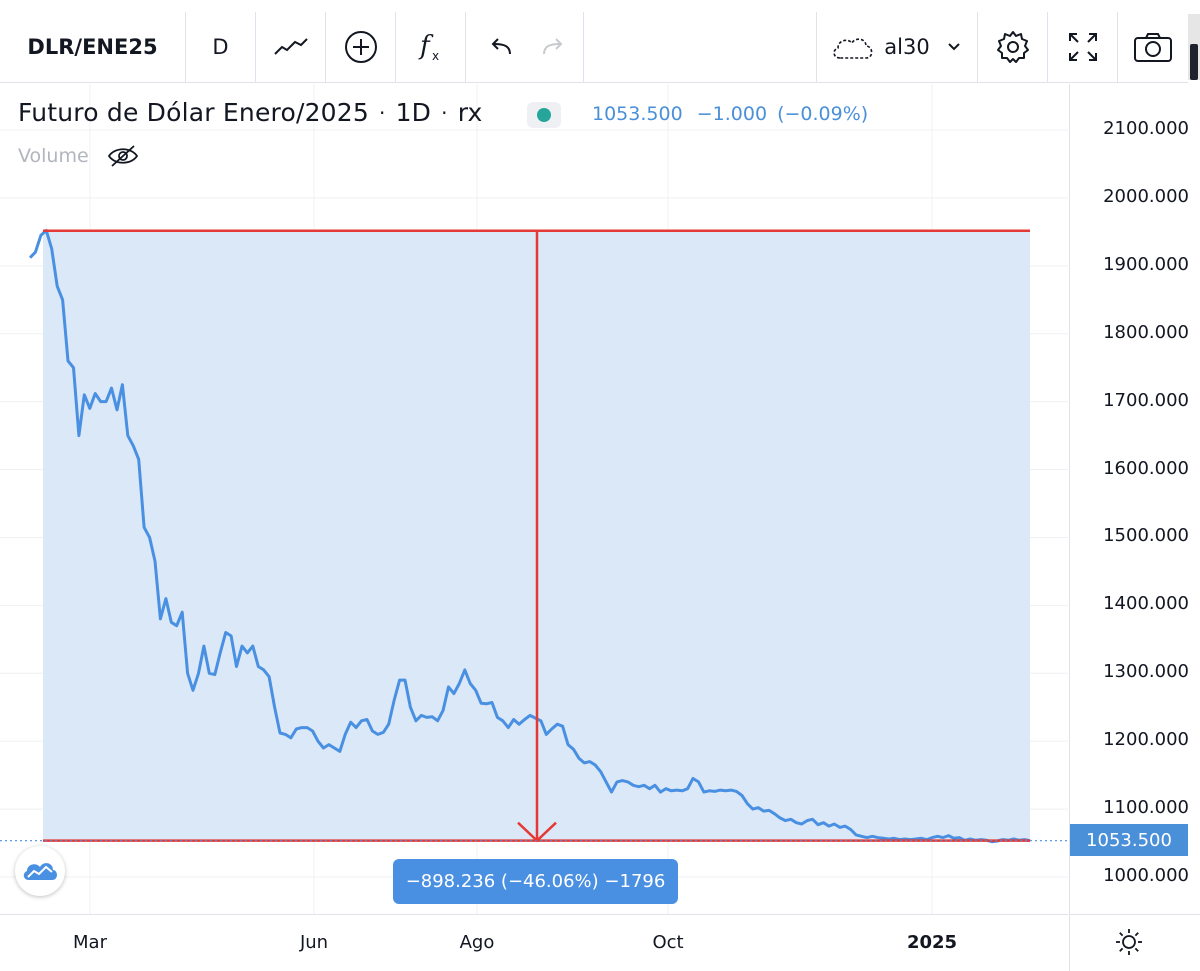 This screenshot has width=1200, height=971. What do you see at coordinates (823, 114) in the screenshot?
I see `legend-change-pct: (−0.09%)` at bounding box center [823, 114].